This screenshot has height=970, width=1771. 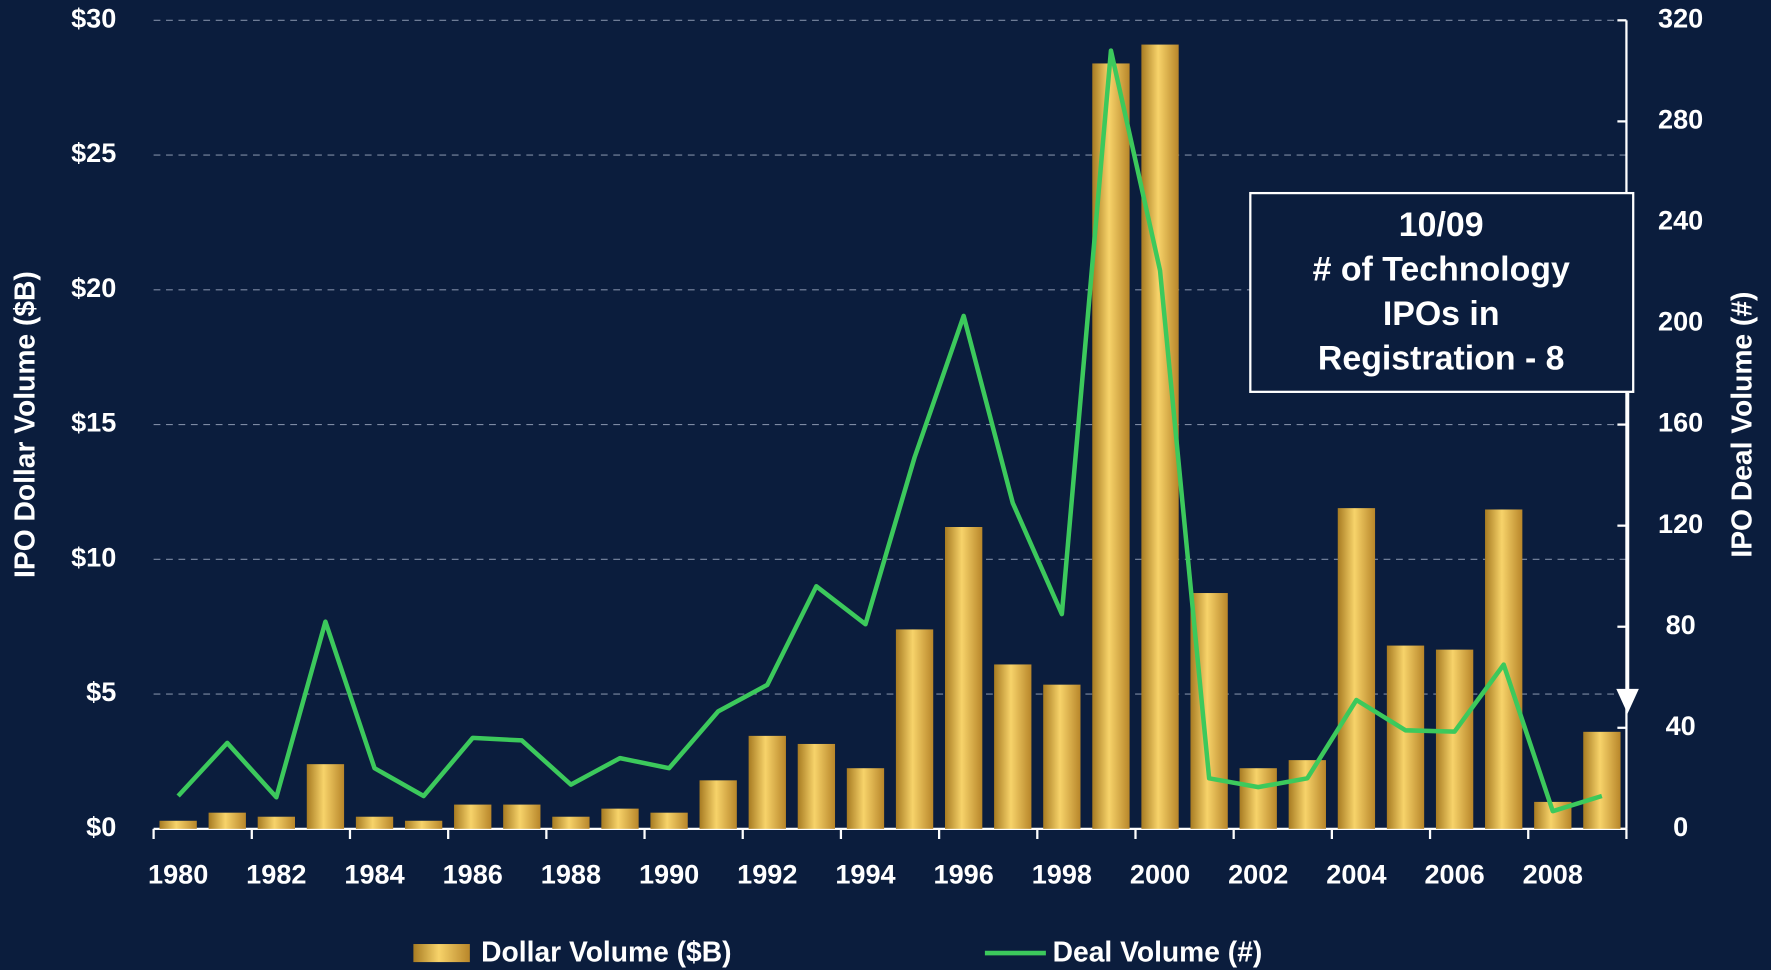 I want to click on y-tick-label: $30, so click(x=93, y=17).